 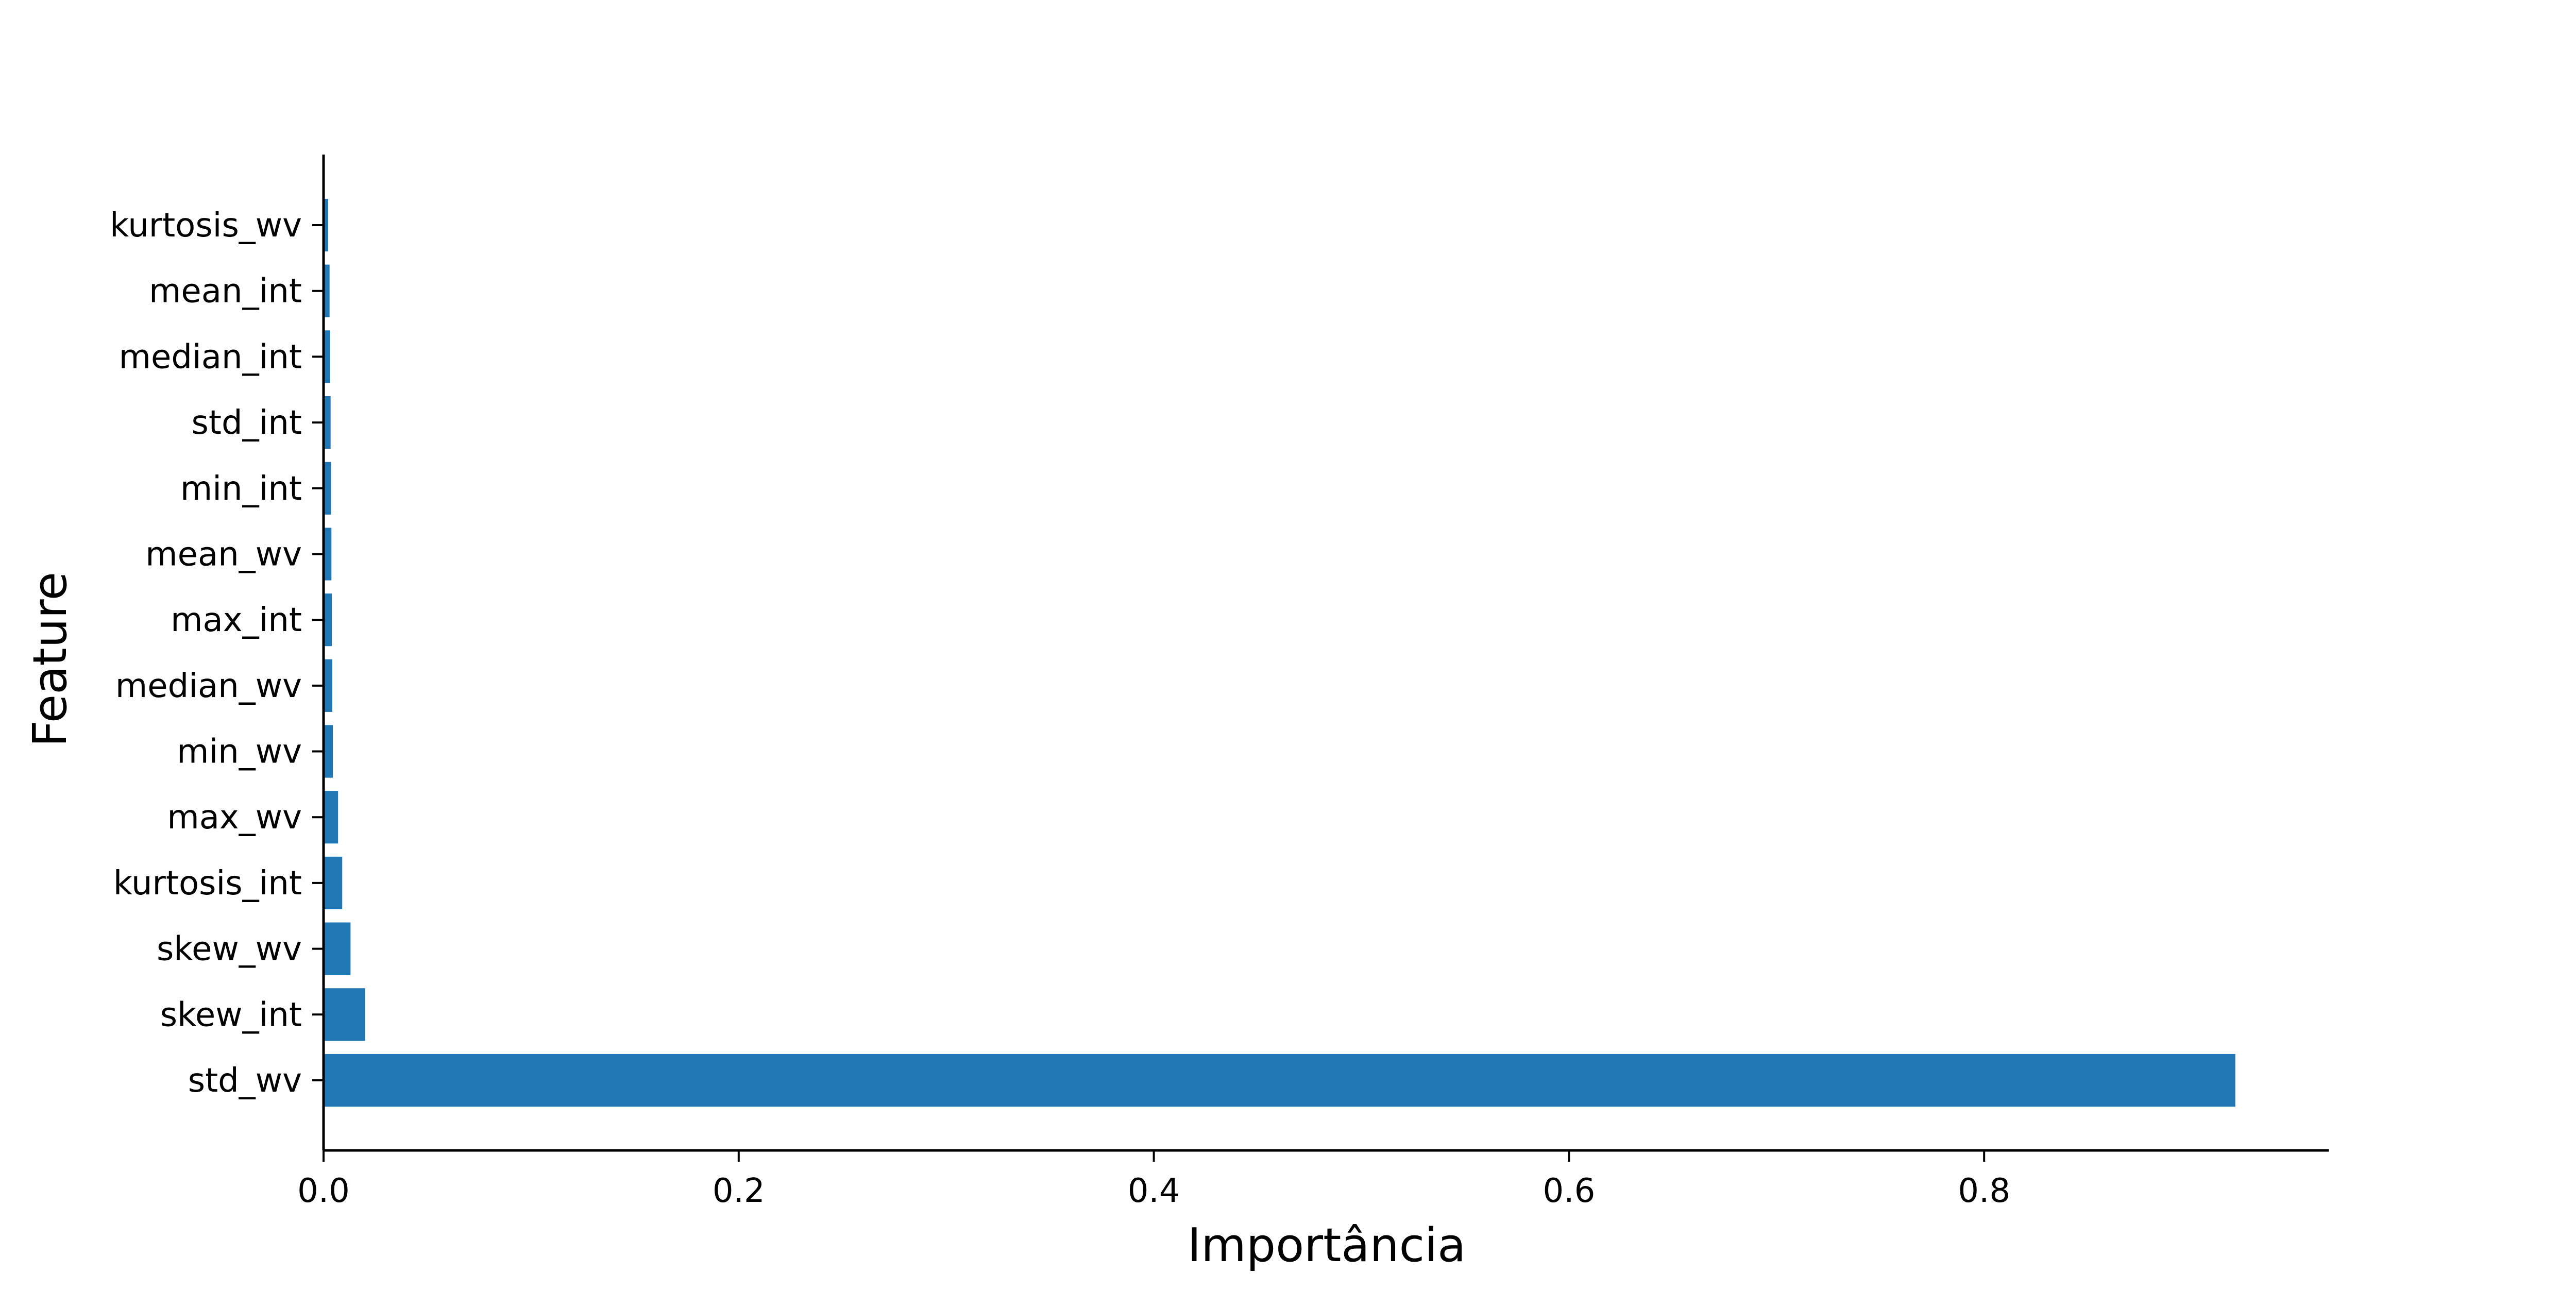 I want to click on y-tick-label: kurtosis_wv, so click(x=206, y=226).